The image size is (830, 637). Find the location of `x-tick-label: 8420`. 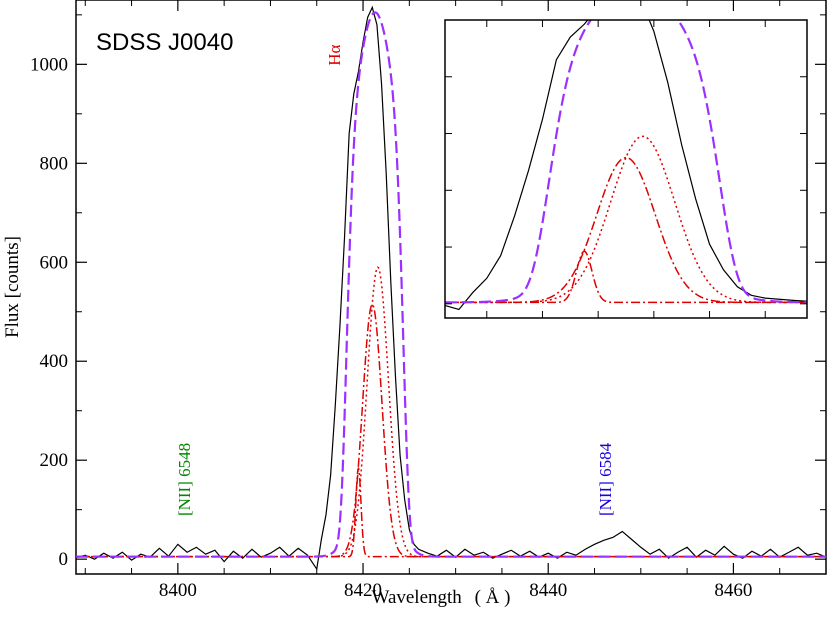

x-tick-label: 8420 is located at coordinates (363, 590).